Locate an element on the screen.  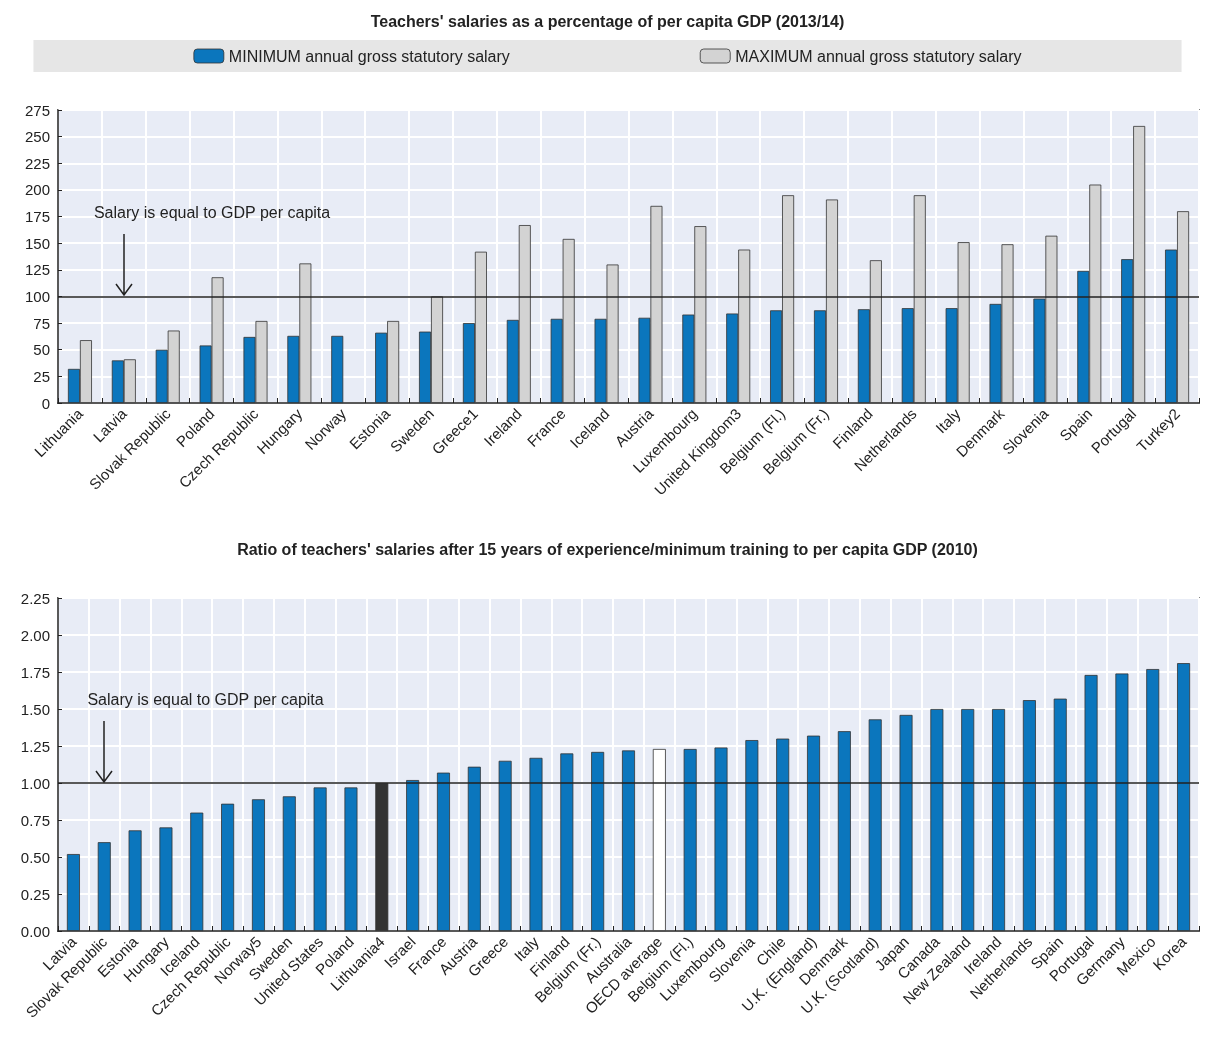
chart-title: Ratio of teachers' salaries after 15 years of experience/minimum training to per capita GDP (2010) is located at coordinates (607, 549).